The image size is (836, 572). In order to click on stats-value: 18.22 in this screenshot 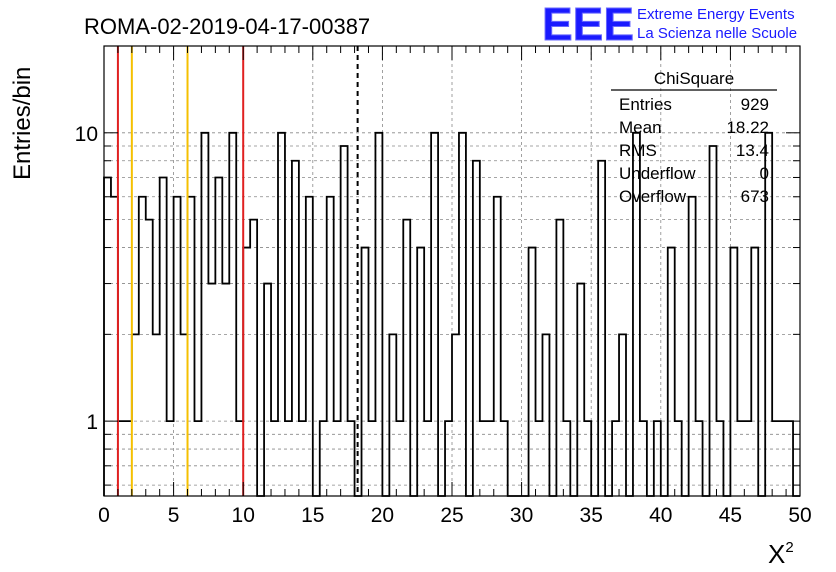, I will do `click(747, 127)`.